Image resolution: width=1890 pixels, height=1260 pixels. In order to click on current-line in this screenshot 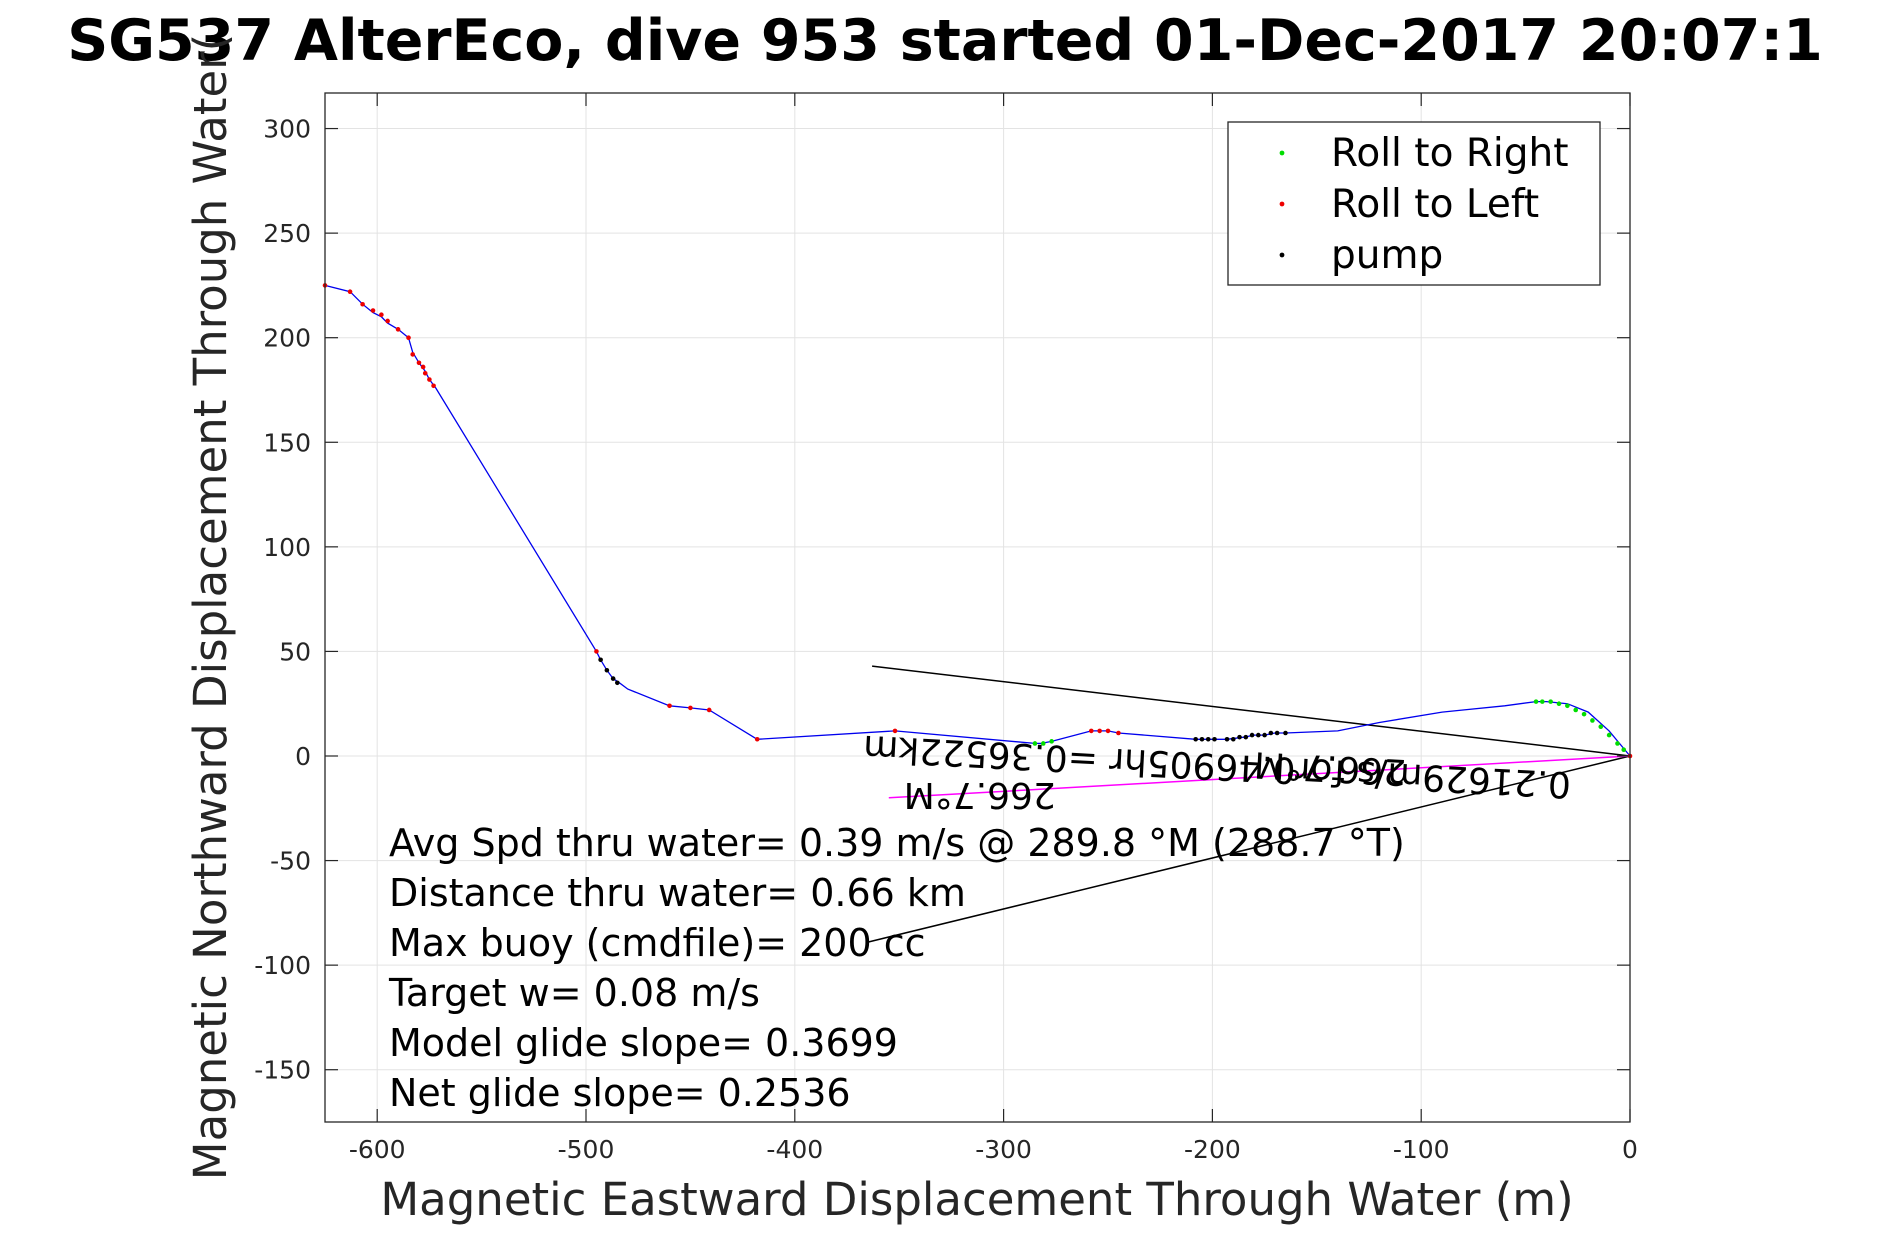, I will do `click(1249, 849)`.